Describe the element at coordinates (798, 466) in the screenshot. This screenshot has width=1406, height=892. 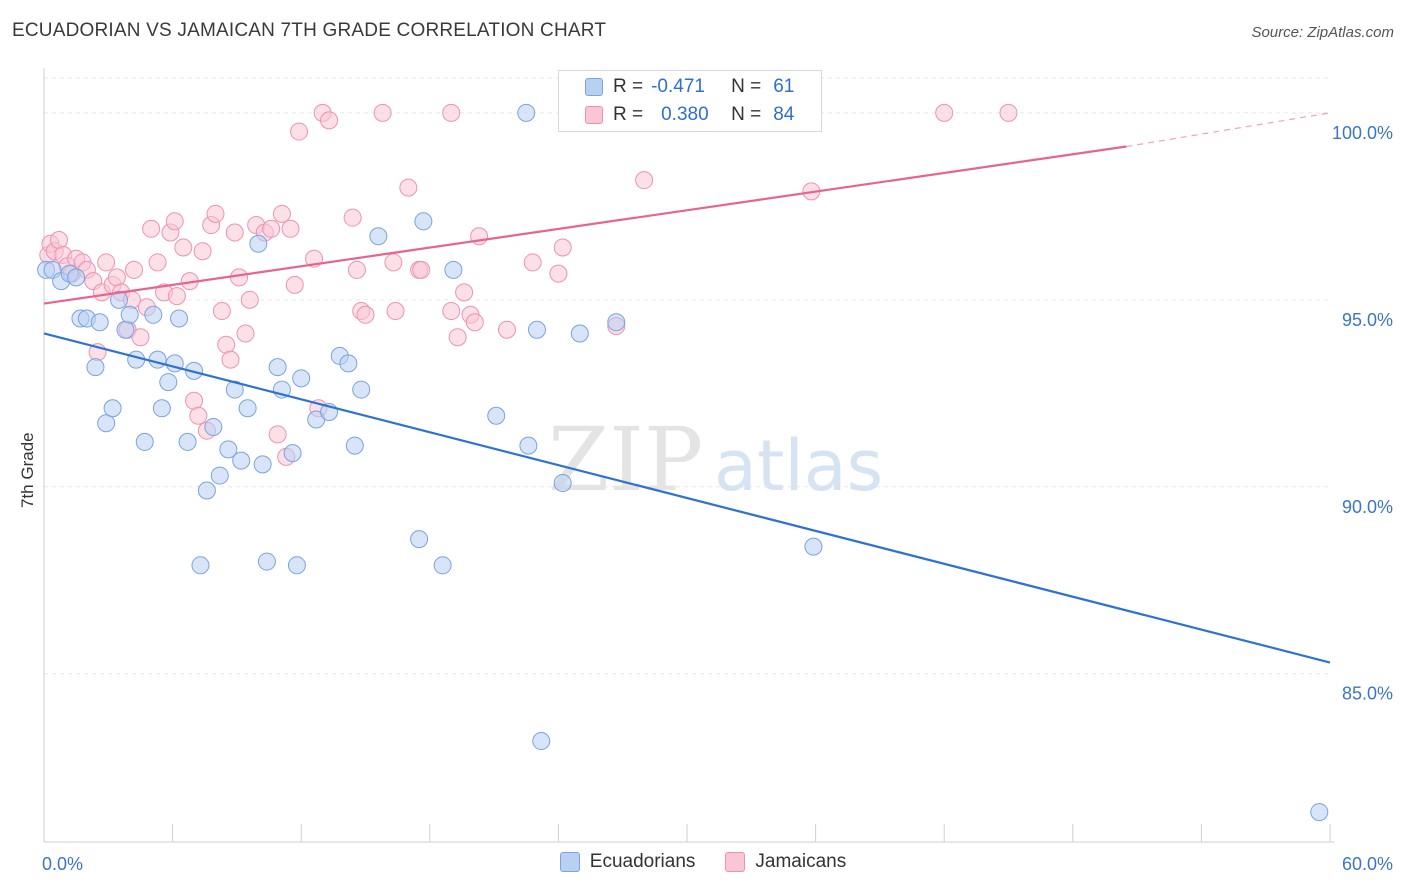
I see `watermark-atlas: atlas` at that location.